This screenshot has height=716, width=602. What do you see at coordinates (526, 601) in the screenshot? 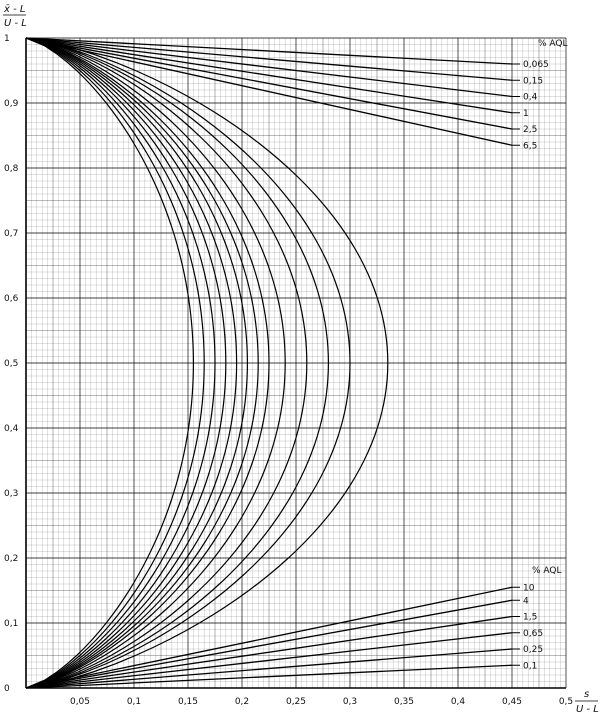
I see `legend-label: 4` at bounding box center [526, 601].